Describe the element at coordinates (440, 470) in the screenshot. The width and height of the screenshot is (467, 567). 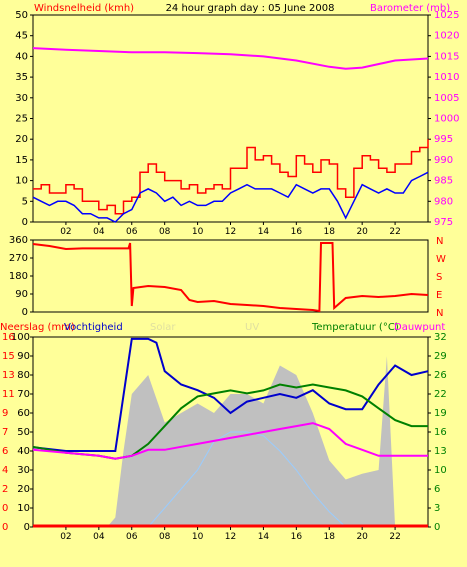
I see `y-tick-label-right: 10` at that location.